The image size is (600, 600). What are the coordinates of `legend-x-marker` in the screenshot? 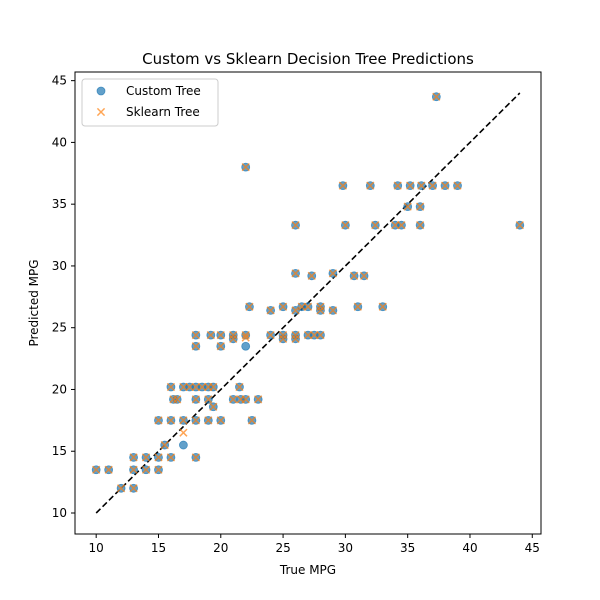 It's located at (101, 112).